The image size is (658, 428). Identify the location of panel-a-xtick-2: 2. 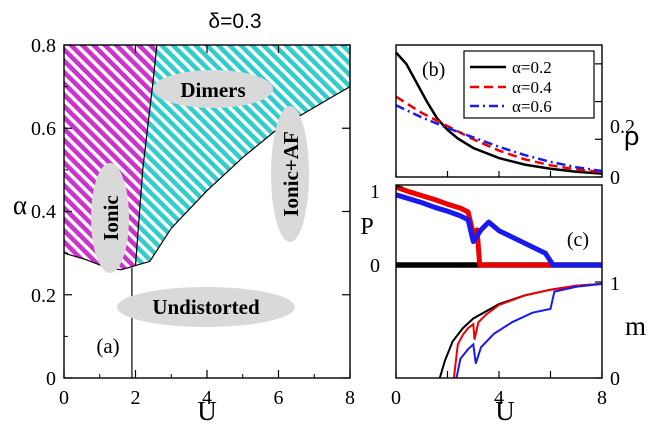
(136, 398).